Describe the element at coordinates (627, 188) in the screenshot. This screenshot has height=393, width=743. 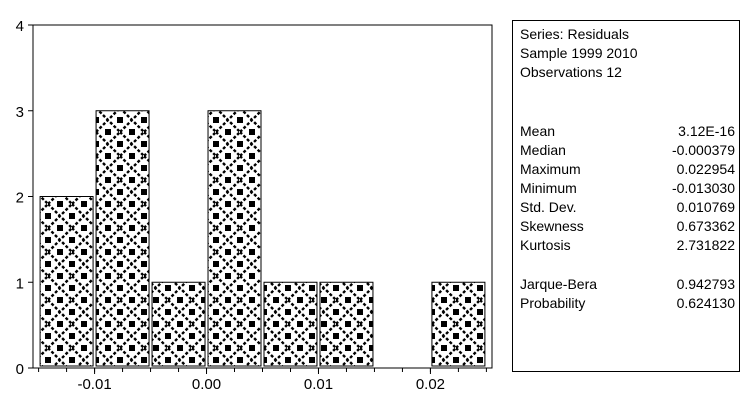
I see `stat-row-minimum: Minimum -0.013030` at that location.